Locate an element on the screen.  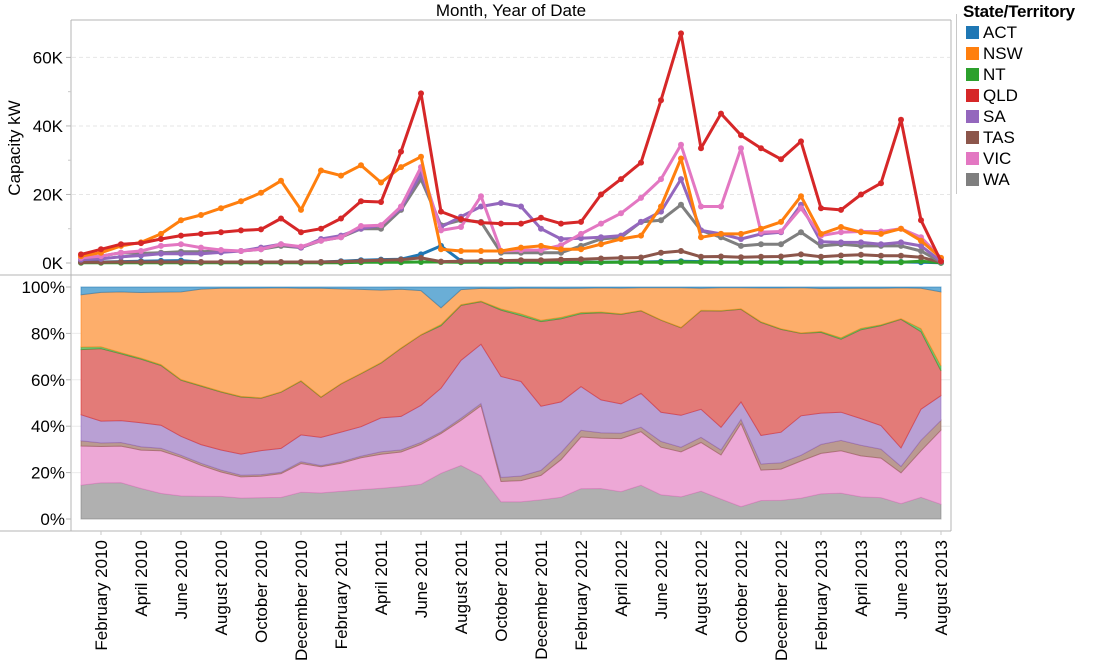
legend-item-wa: WA is located at coordinates (1032, 179).